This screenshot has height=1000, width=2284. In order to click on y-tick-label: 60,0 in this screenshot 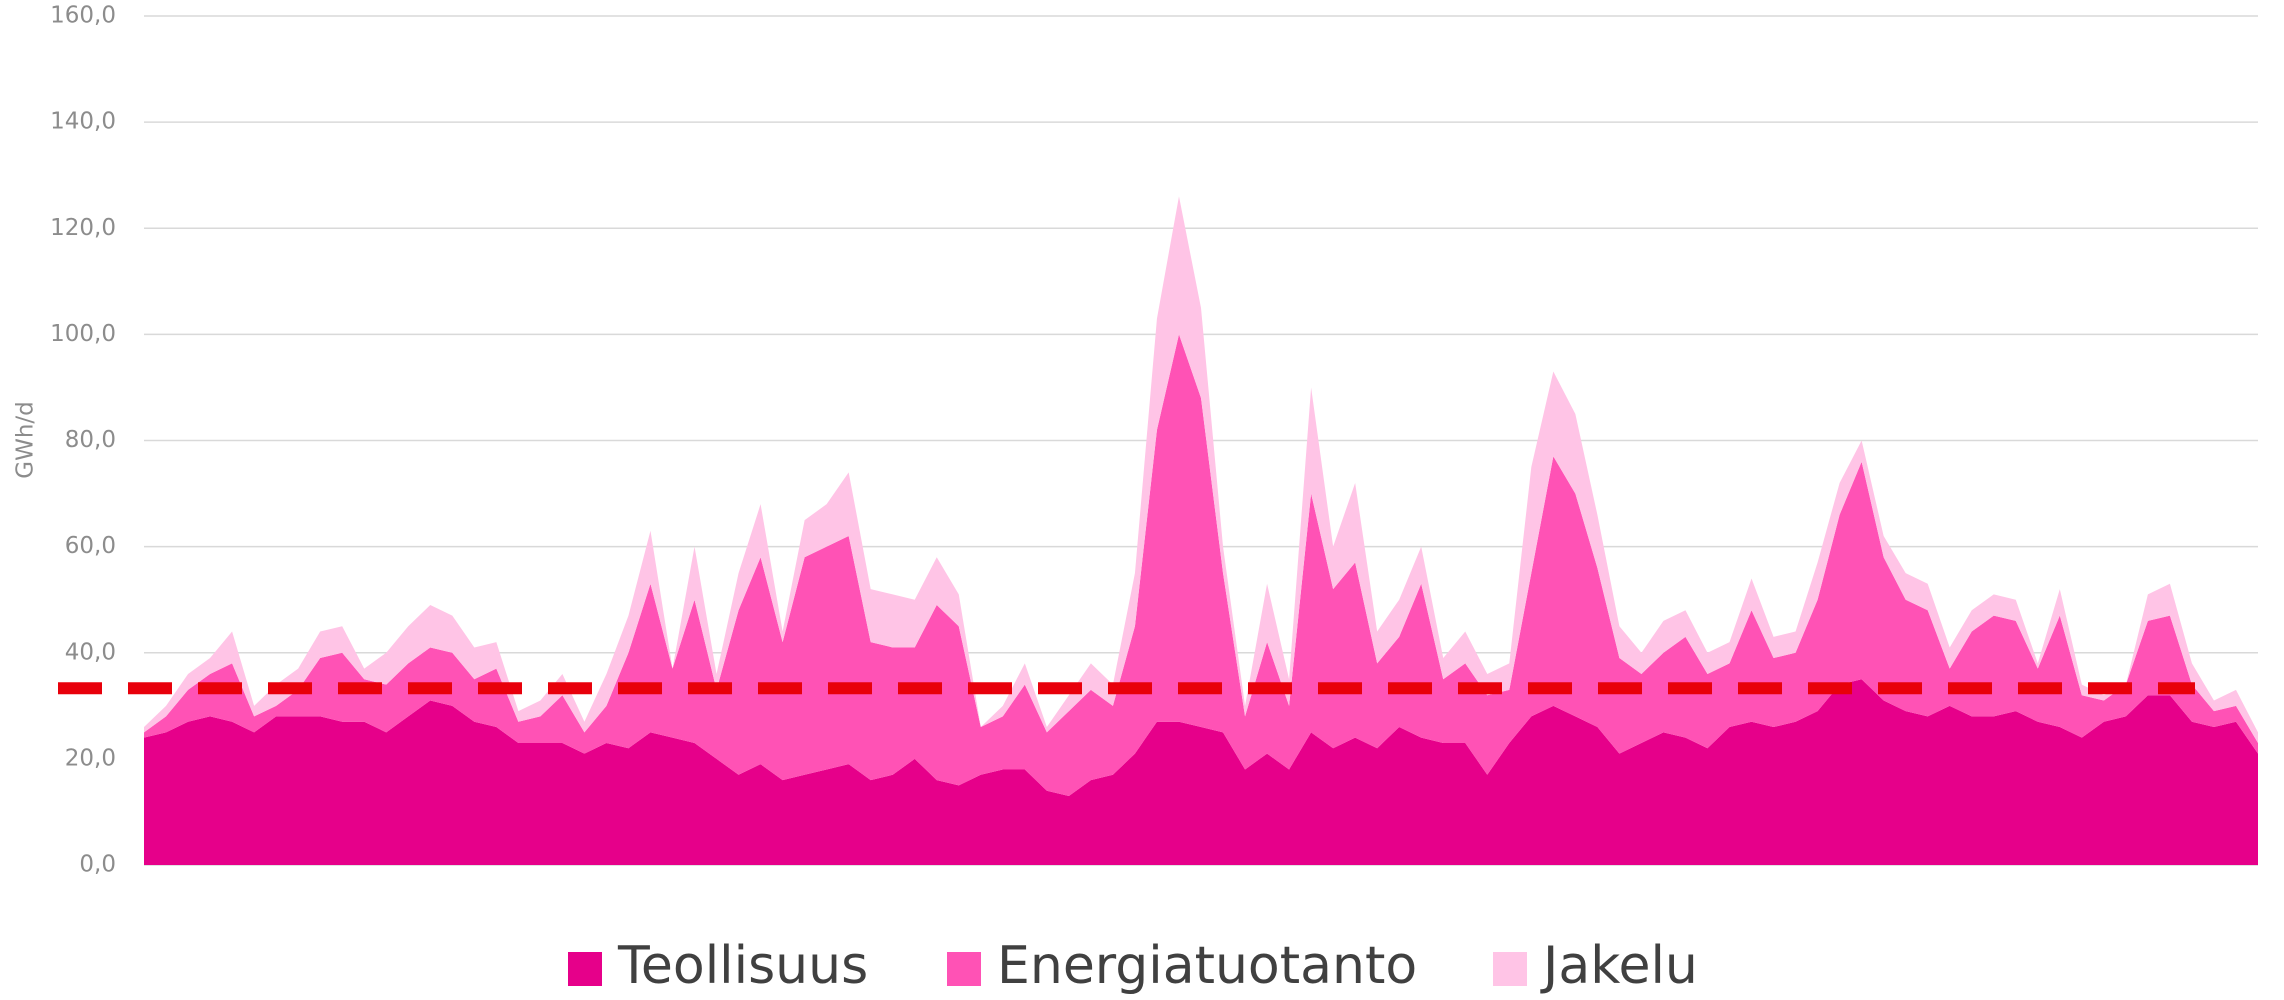, I will do `click(90, 546)`.